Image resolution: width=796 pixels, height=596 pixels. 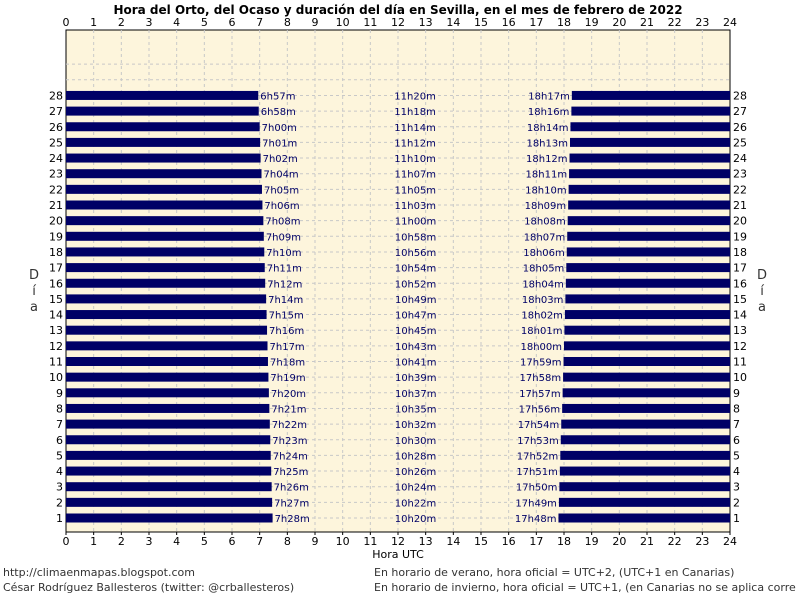 I want to click on x-tick-top: 0, so click(x=66, y=22).